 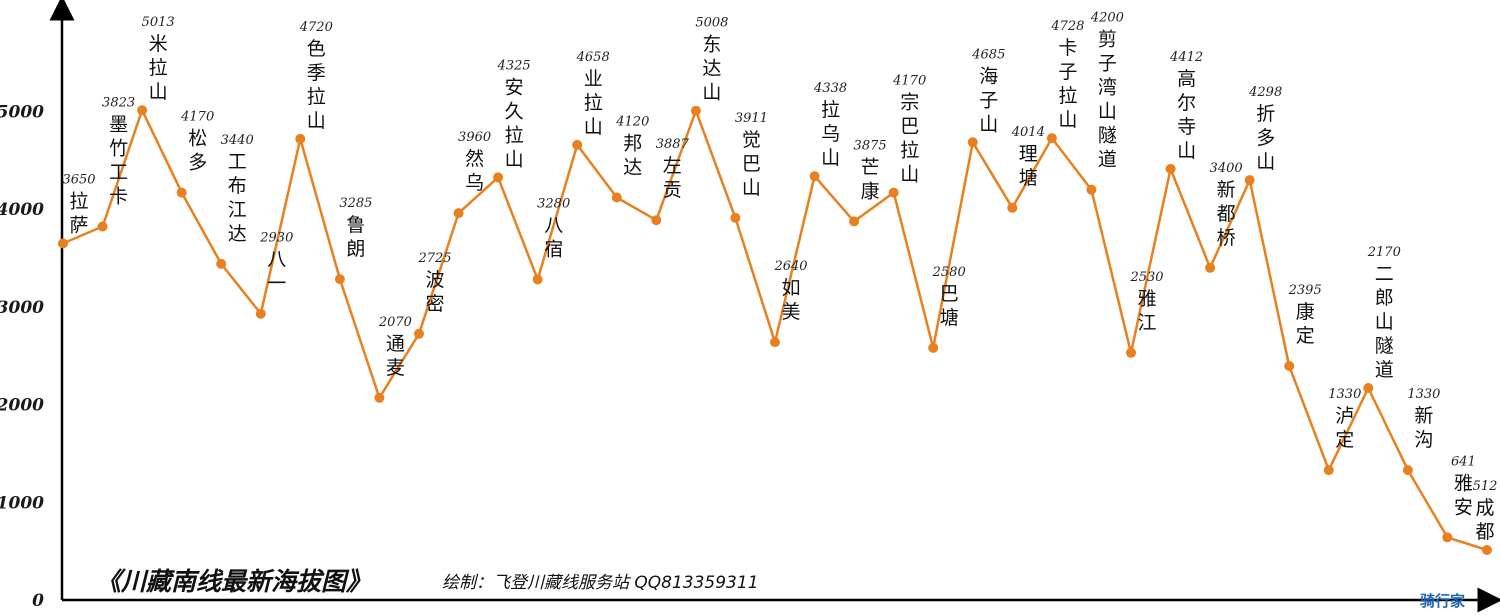 What do you see at coordinates (1226, 168) in the screenshot?
I see `value-label: 3400` at bounding box center [1226, 168].